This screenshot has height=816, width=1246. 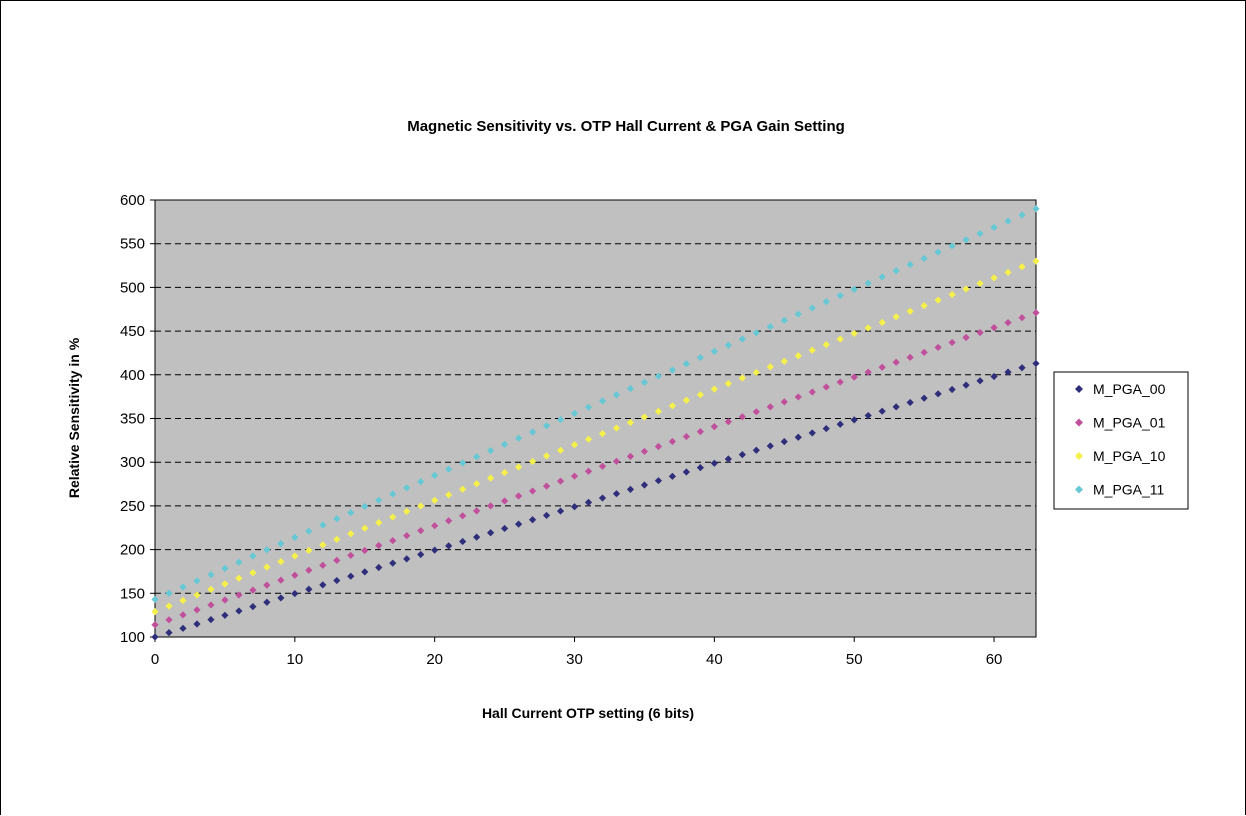 What do you see at coordinates (132, 637) in the screenshot?
I see `y-tick-label: 100` at bounding box center [132, 637].